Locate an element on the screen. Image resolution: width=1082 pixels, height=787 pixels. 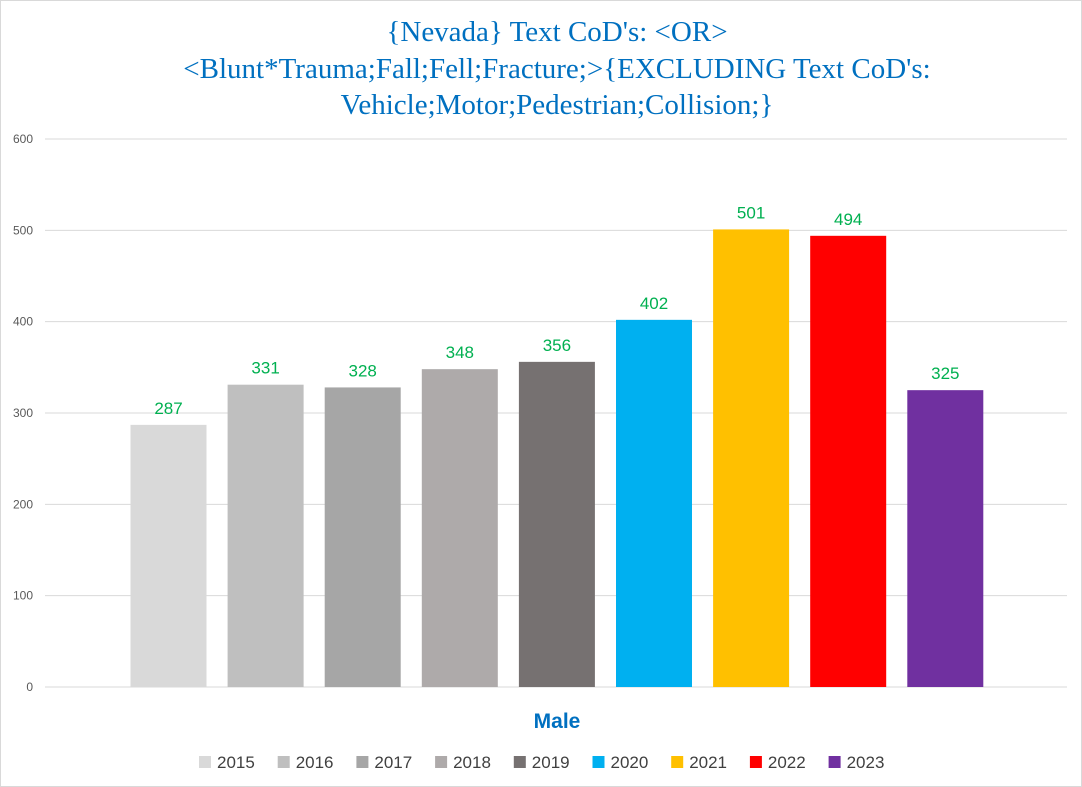
data-label-2016: 331 is located at coordinates (265, 368).